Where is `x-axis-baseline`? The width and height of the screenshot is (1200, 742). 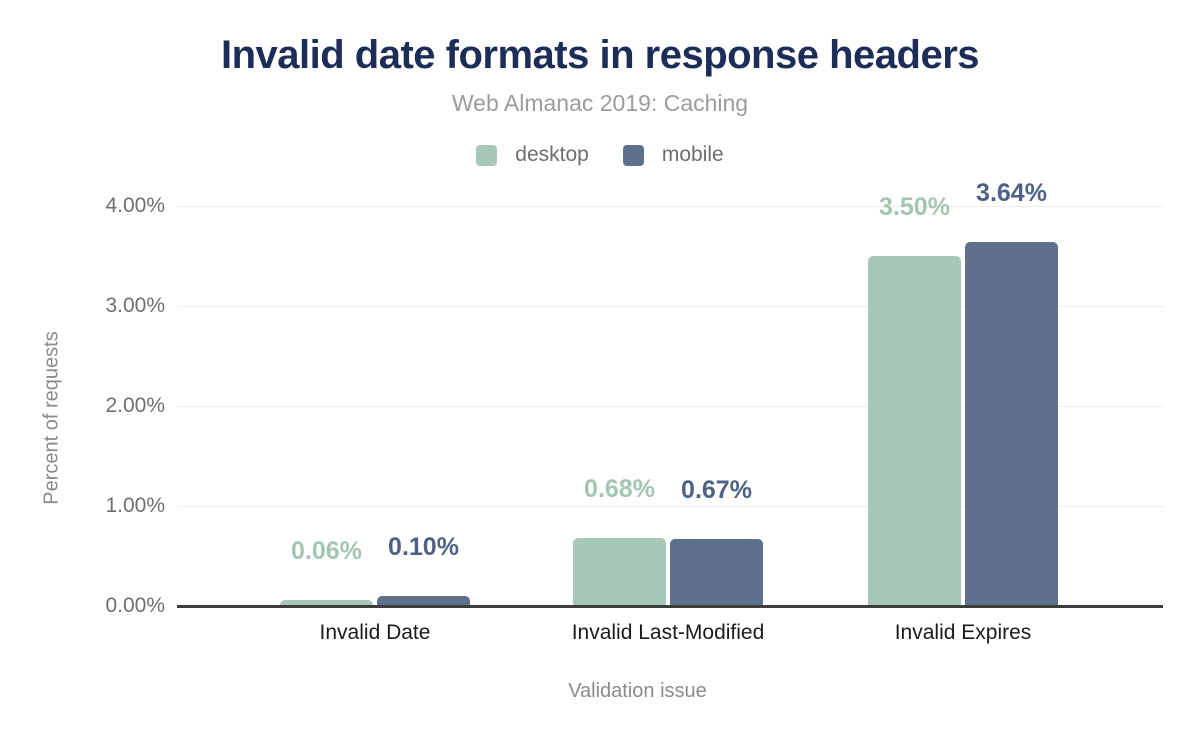 x-axis-baseline is located at coordinates (670, 606).